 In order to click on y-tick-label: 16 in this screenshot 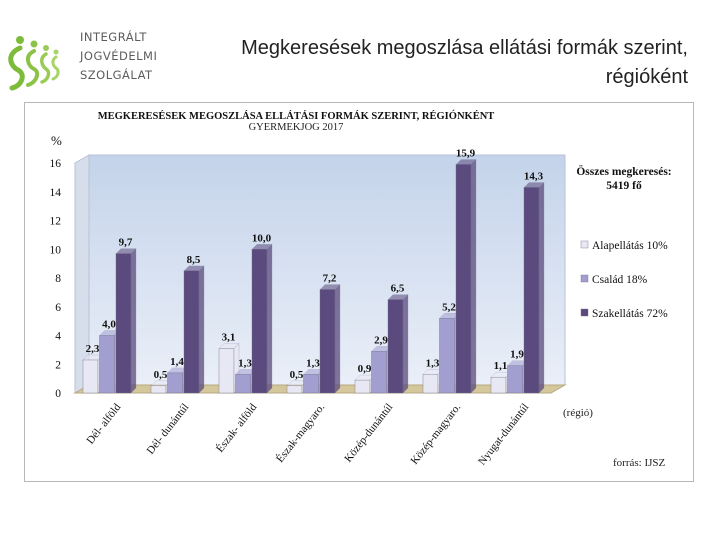, I will do `click(56, 164)`.